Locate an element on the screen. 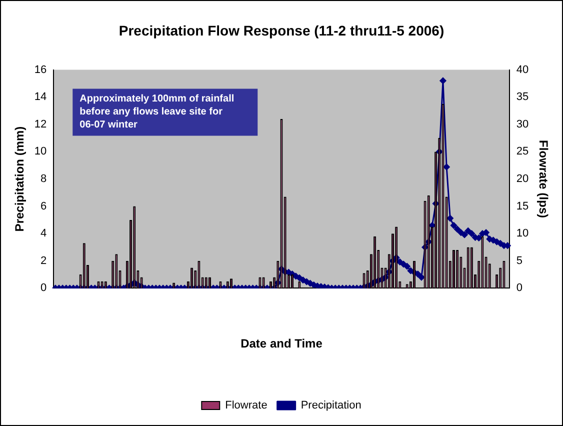 This screenshot has height=426, width=563. y-tick-label: 10 is located at coordinates (40, 152).